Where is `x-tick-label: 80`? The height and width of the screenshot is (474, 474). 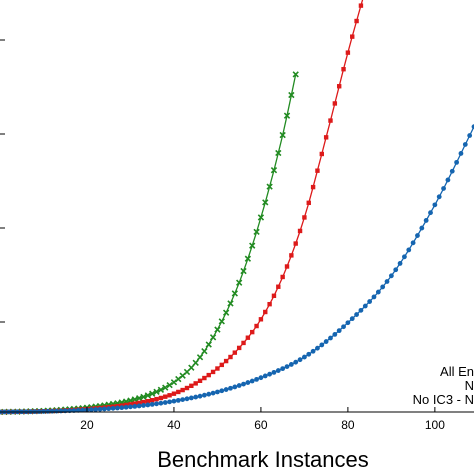
x-tick-label: 80 is located at coordinates (348, 425).